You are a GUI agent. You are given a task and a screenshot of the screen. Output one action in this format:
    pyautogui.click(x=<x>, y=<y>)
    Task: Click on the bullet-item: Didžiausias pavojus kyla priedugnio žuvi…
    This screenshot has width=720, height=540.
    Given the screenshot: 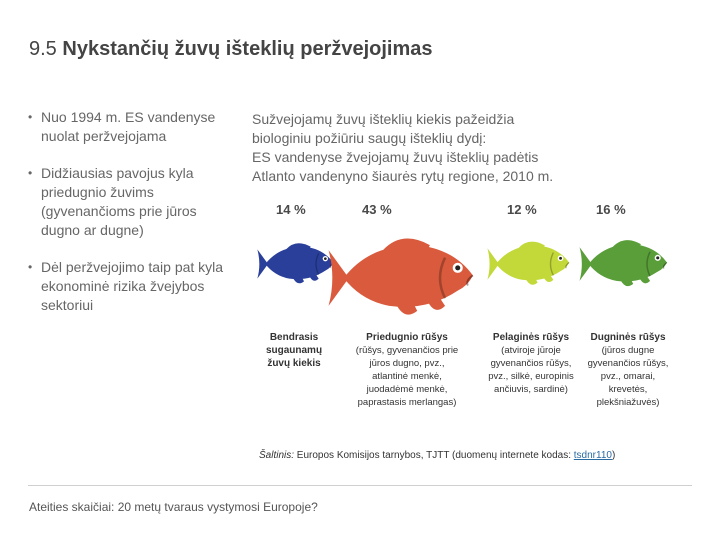 What is the action you would take?
    pyautogui.click(x=128, y=202)
    